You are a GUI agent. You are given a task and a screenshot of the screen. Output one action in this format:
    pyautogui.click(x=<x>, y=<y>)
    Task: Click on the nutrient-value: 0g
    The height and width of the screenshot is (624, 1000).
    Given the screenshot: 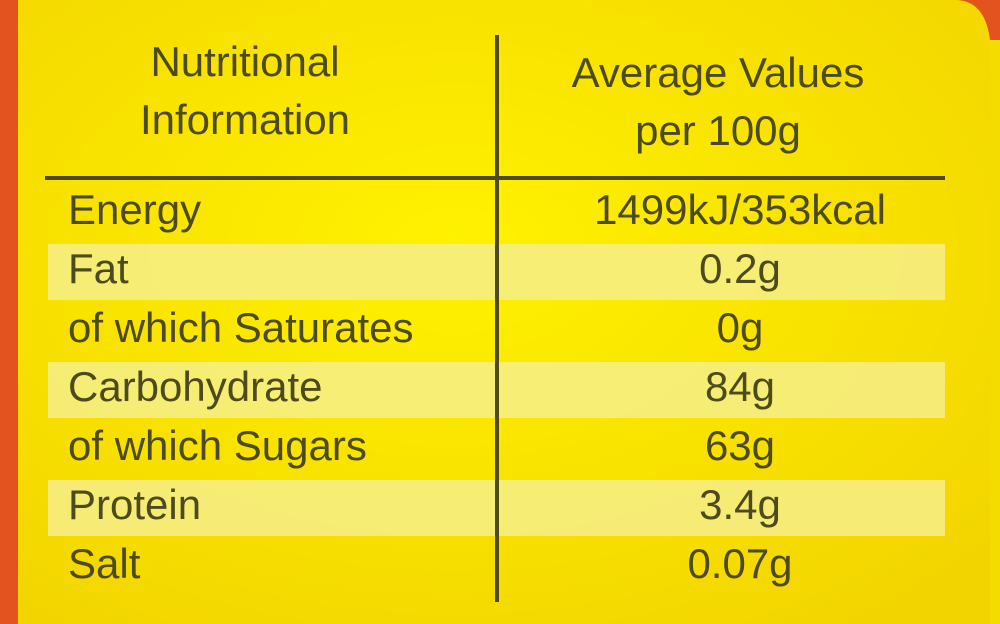 What is the action you would take?
    pyautogui.click(x=740, y=327)
    